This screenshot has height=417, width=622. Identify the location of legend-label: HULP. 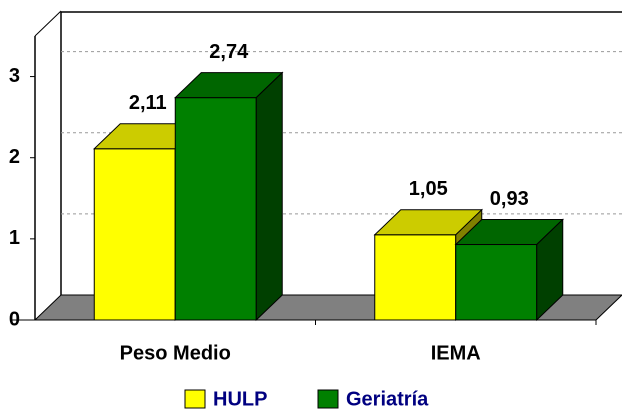
(240, 399).